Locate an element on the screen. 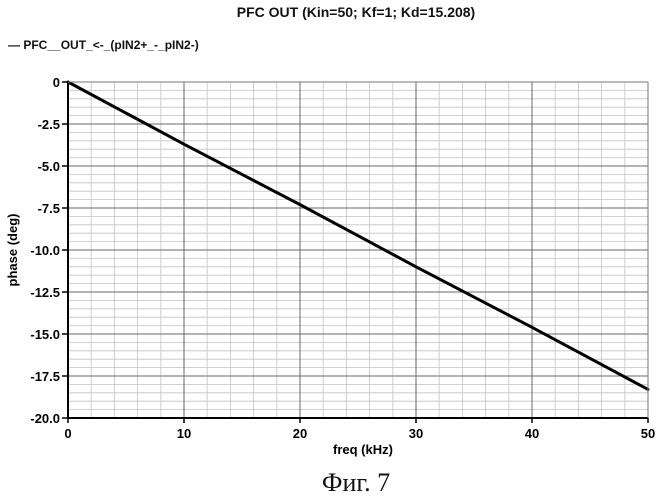 This screenshot has width=660, height=500. x-tick-label: 20 is located at coordinates (300, 433).